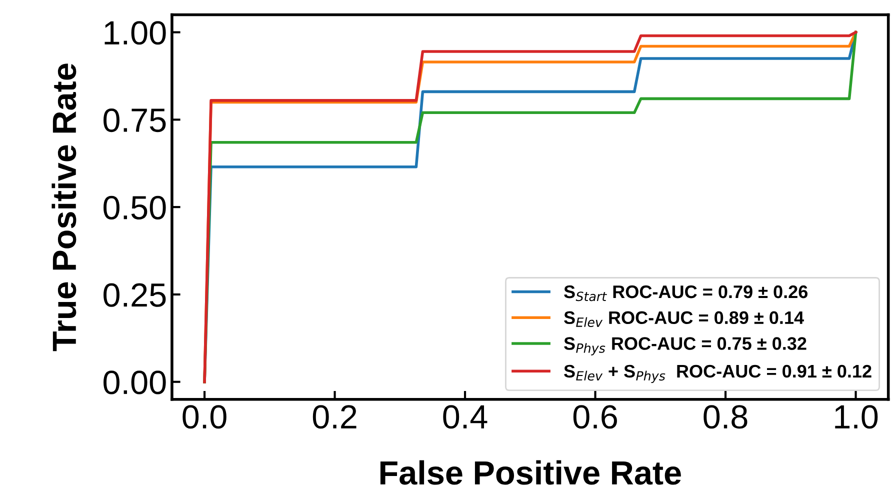 The height and width of the screenshot is (493, 891). Describe the element at coordinates (135, 382) in the screenshot. I see `y-tick-label: 0.00` at that location.